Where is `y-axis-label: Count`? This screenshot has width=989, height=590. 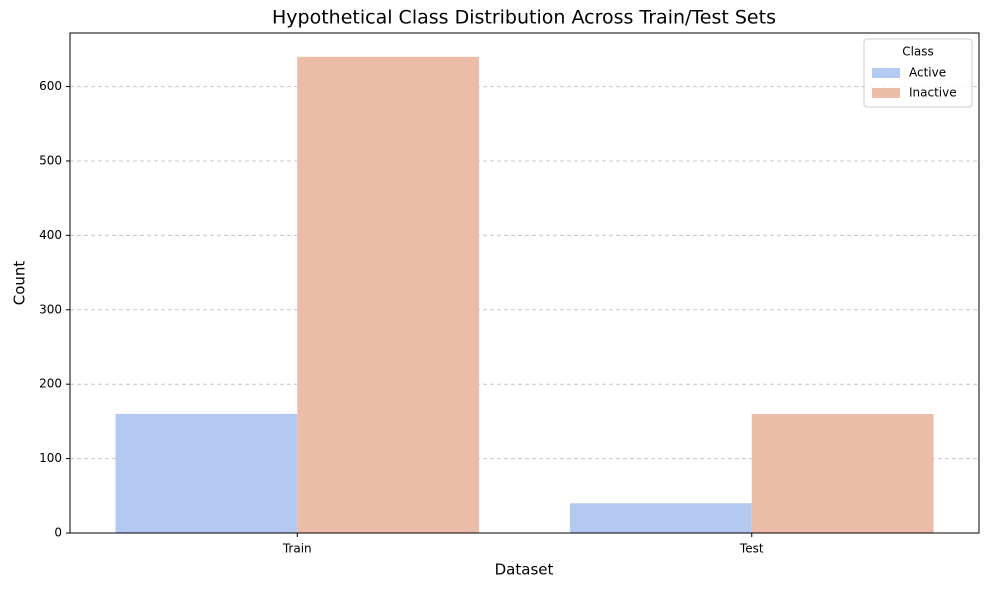
y-axis-label: Count is located at coordinates (20, 283).